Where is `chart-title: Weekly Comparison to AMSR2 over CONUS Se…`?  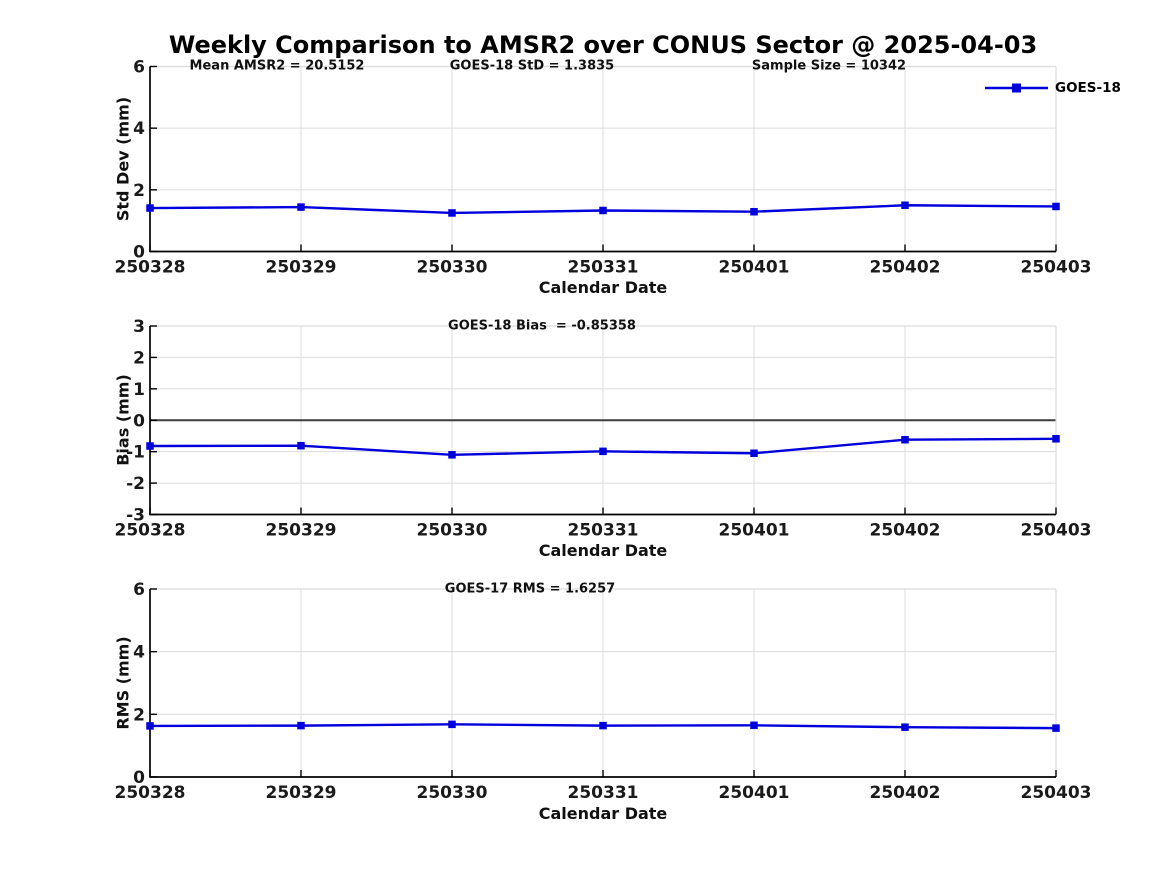 chart-title: Weekly Comparison to AMSR2 over CONUS Se… is located at coordinates (603, 45).